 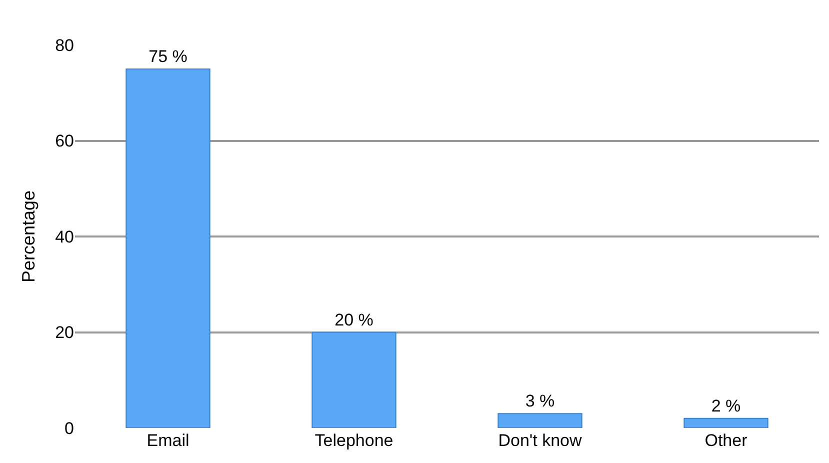 What do you see at coordinates (168, 56) in the screenshot?
I see `data-label: 75 %` at bounding box center [168, 56].